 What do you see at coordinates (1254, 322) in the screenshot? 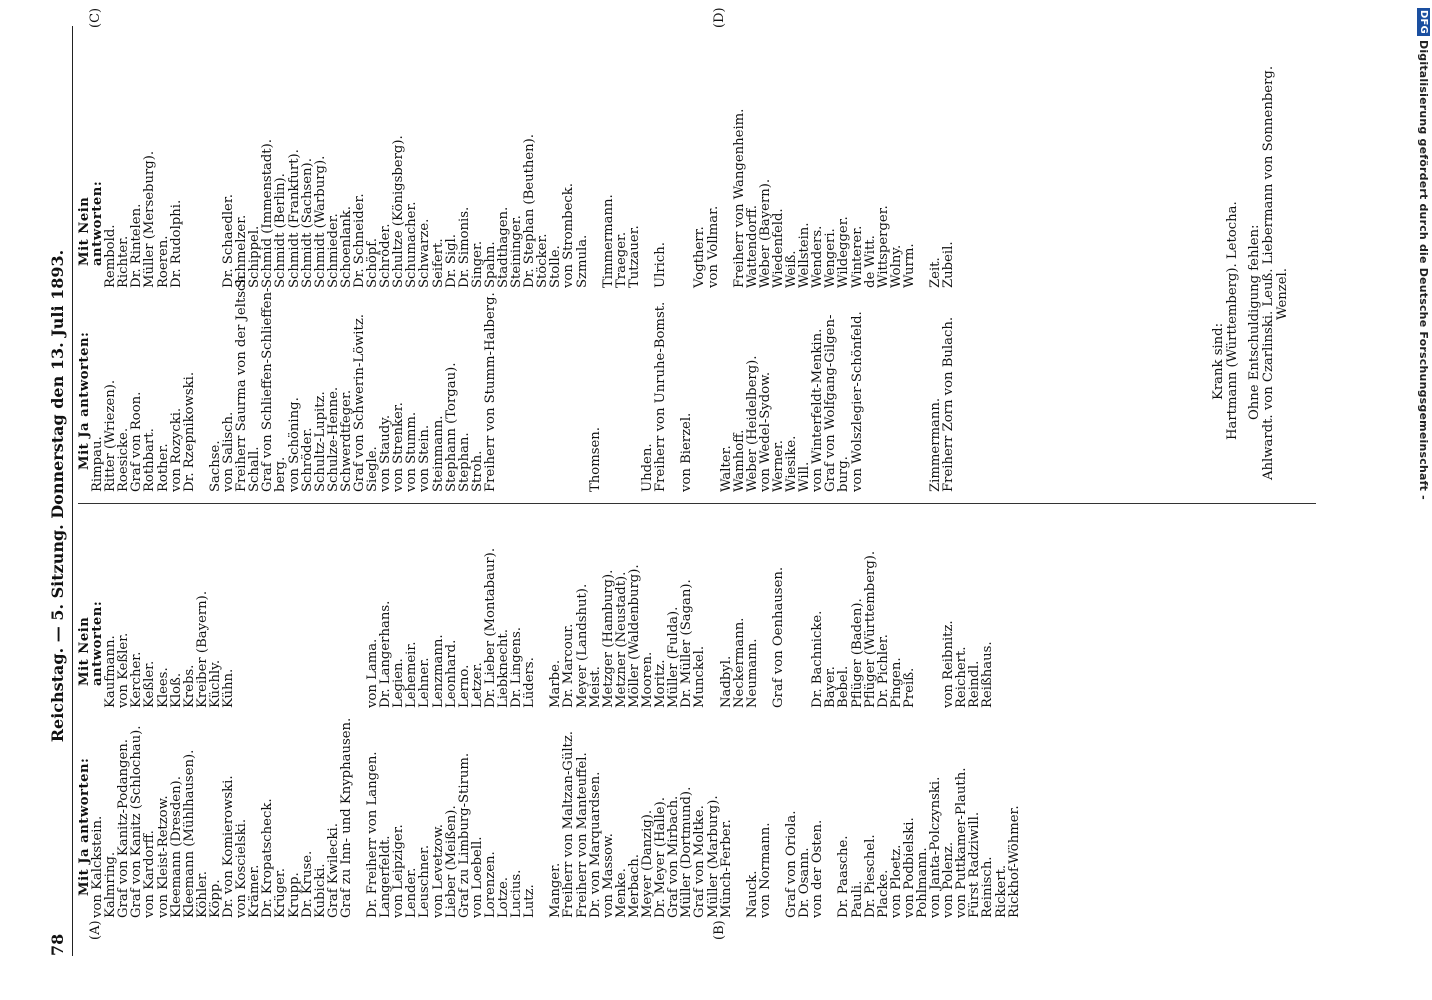
I see `ohne-heading: Ohne Entschuldigung fehlen:` at bounding box center [1254, 322].